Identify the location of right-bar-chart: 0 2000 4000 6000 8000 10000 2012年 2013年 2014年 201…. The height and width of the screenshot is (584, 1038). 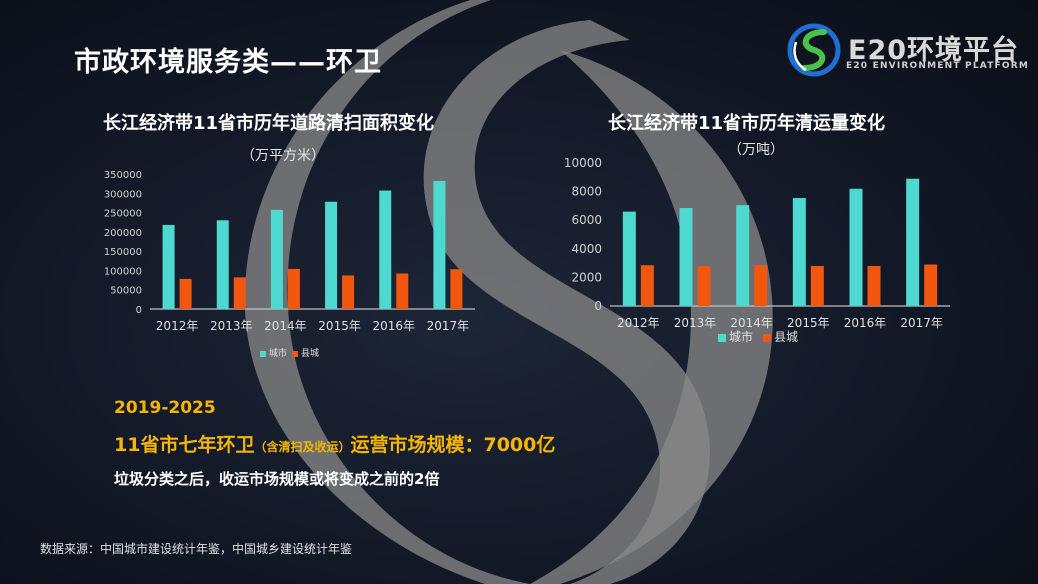
(757, 250).